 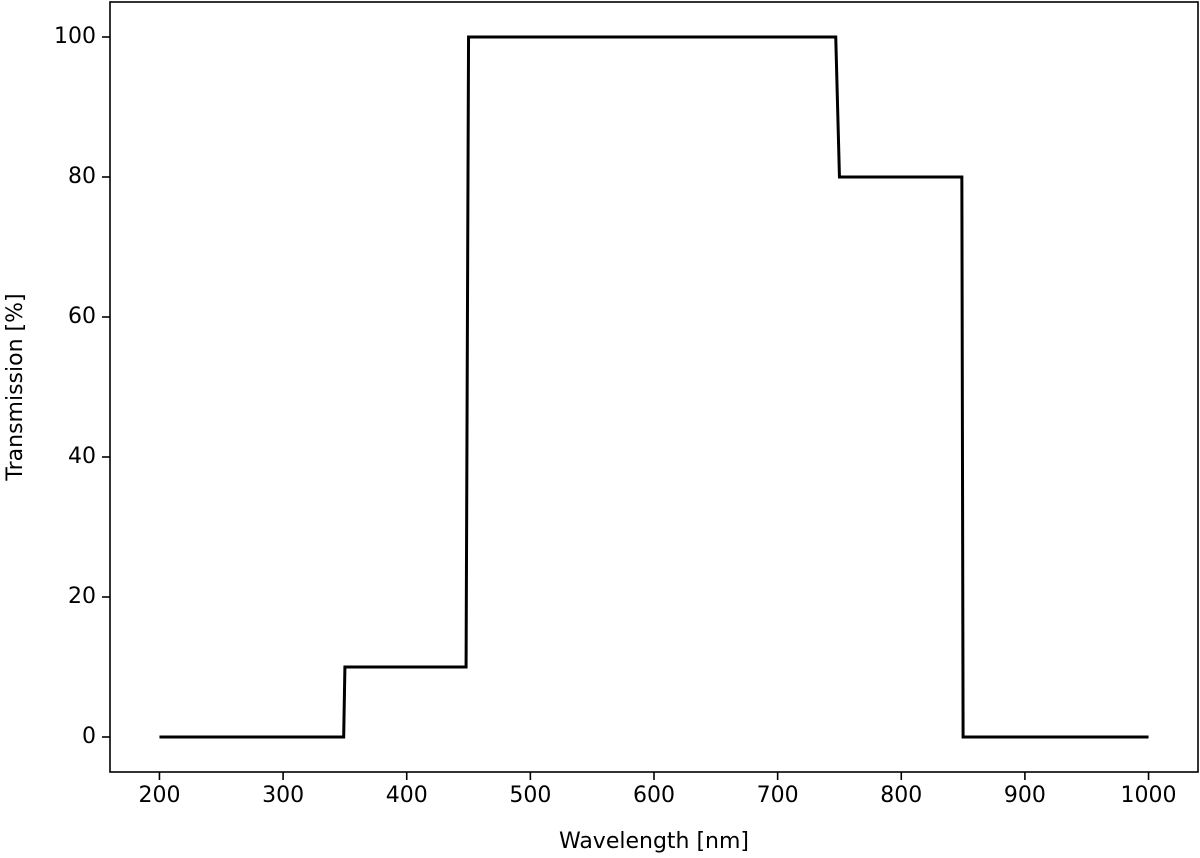 I want to click on x-tick-label: 900, so click(x=1025, y=795).